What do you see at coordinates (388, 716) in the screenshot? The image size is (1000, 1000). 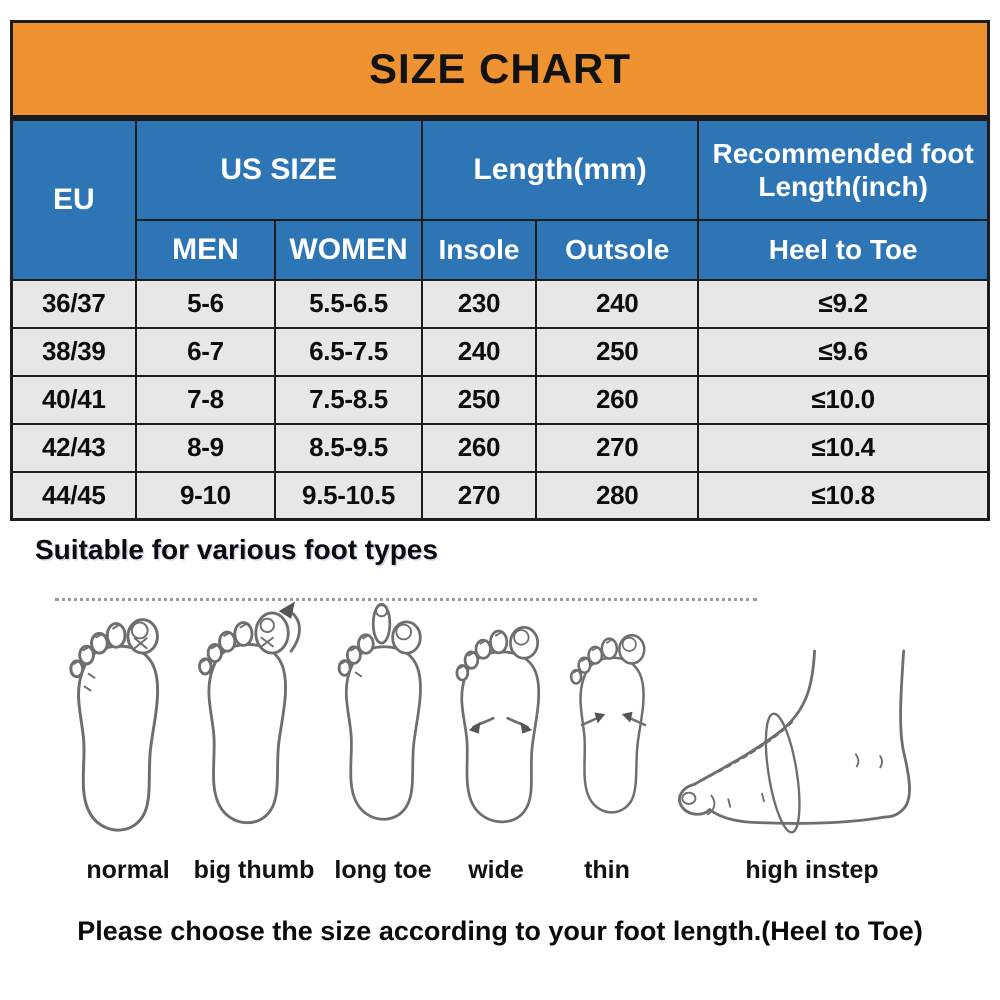 I see `foot-long-toe-illustration` at bounding box center [388, 716].